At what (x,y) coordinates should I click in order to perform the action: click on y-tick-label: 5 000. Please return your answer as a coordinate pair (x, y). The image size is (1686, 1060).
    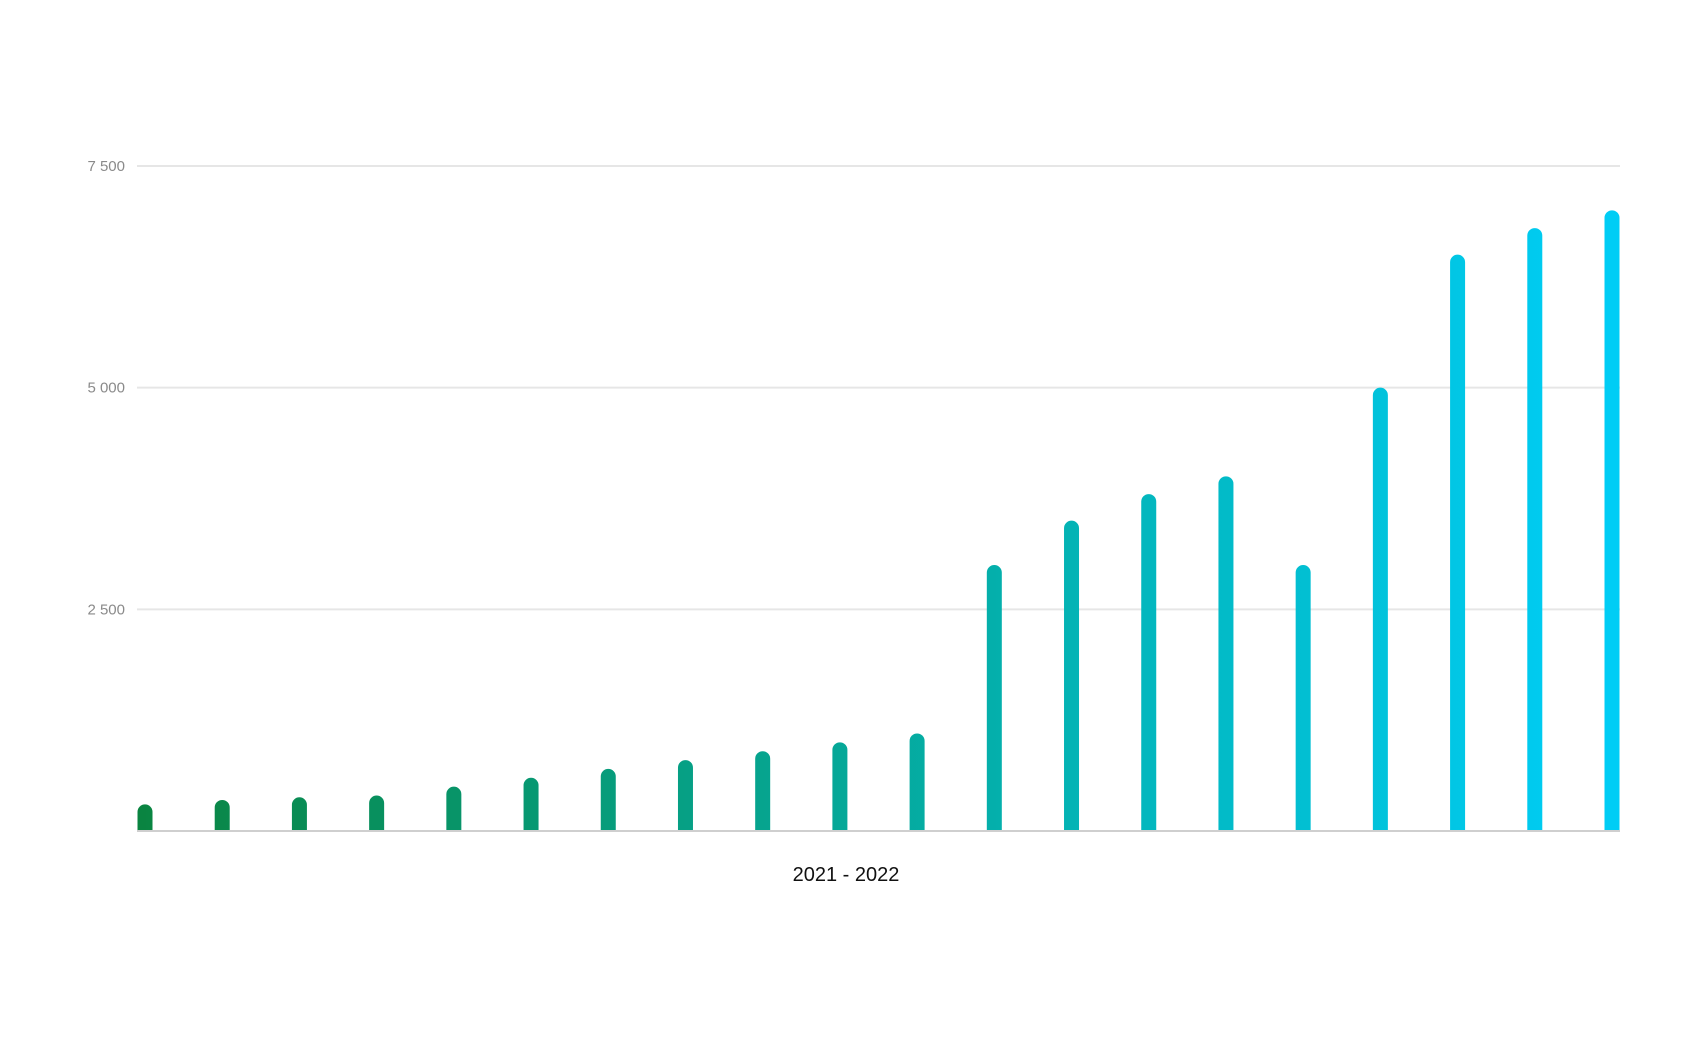
    Looking at the image, I should click on (106, 388).